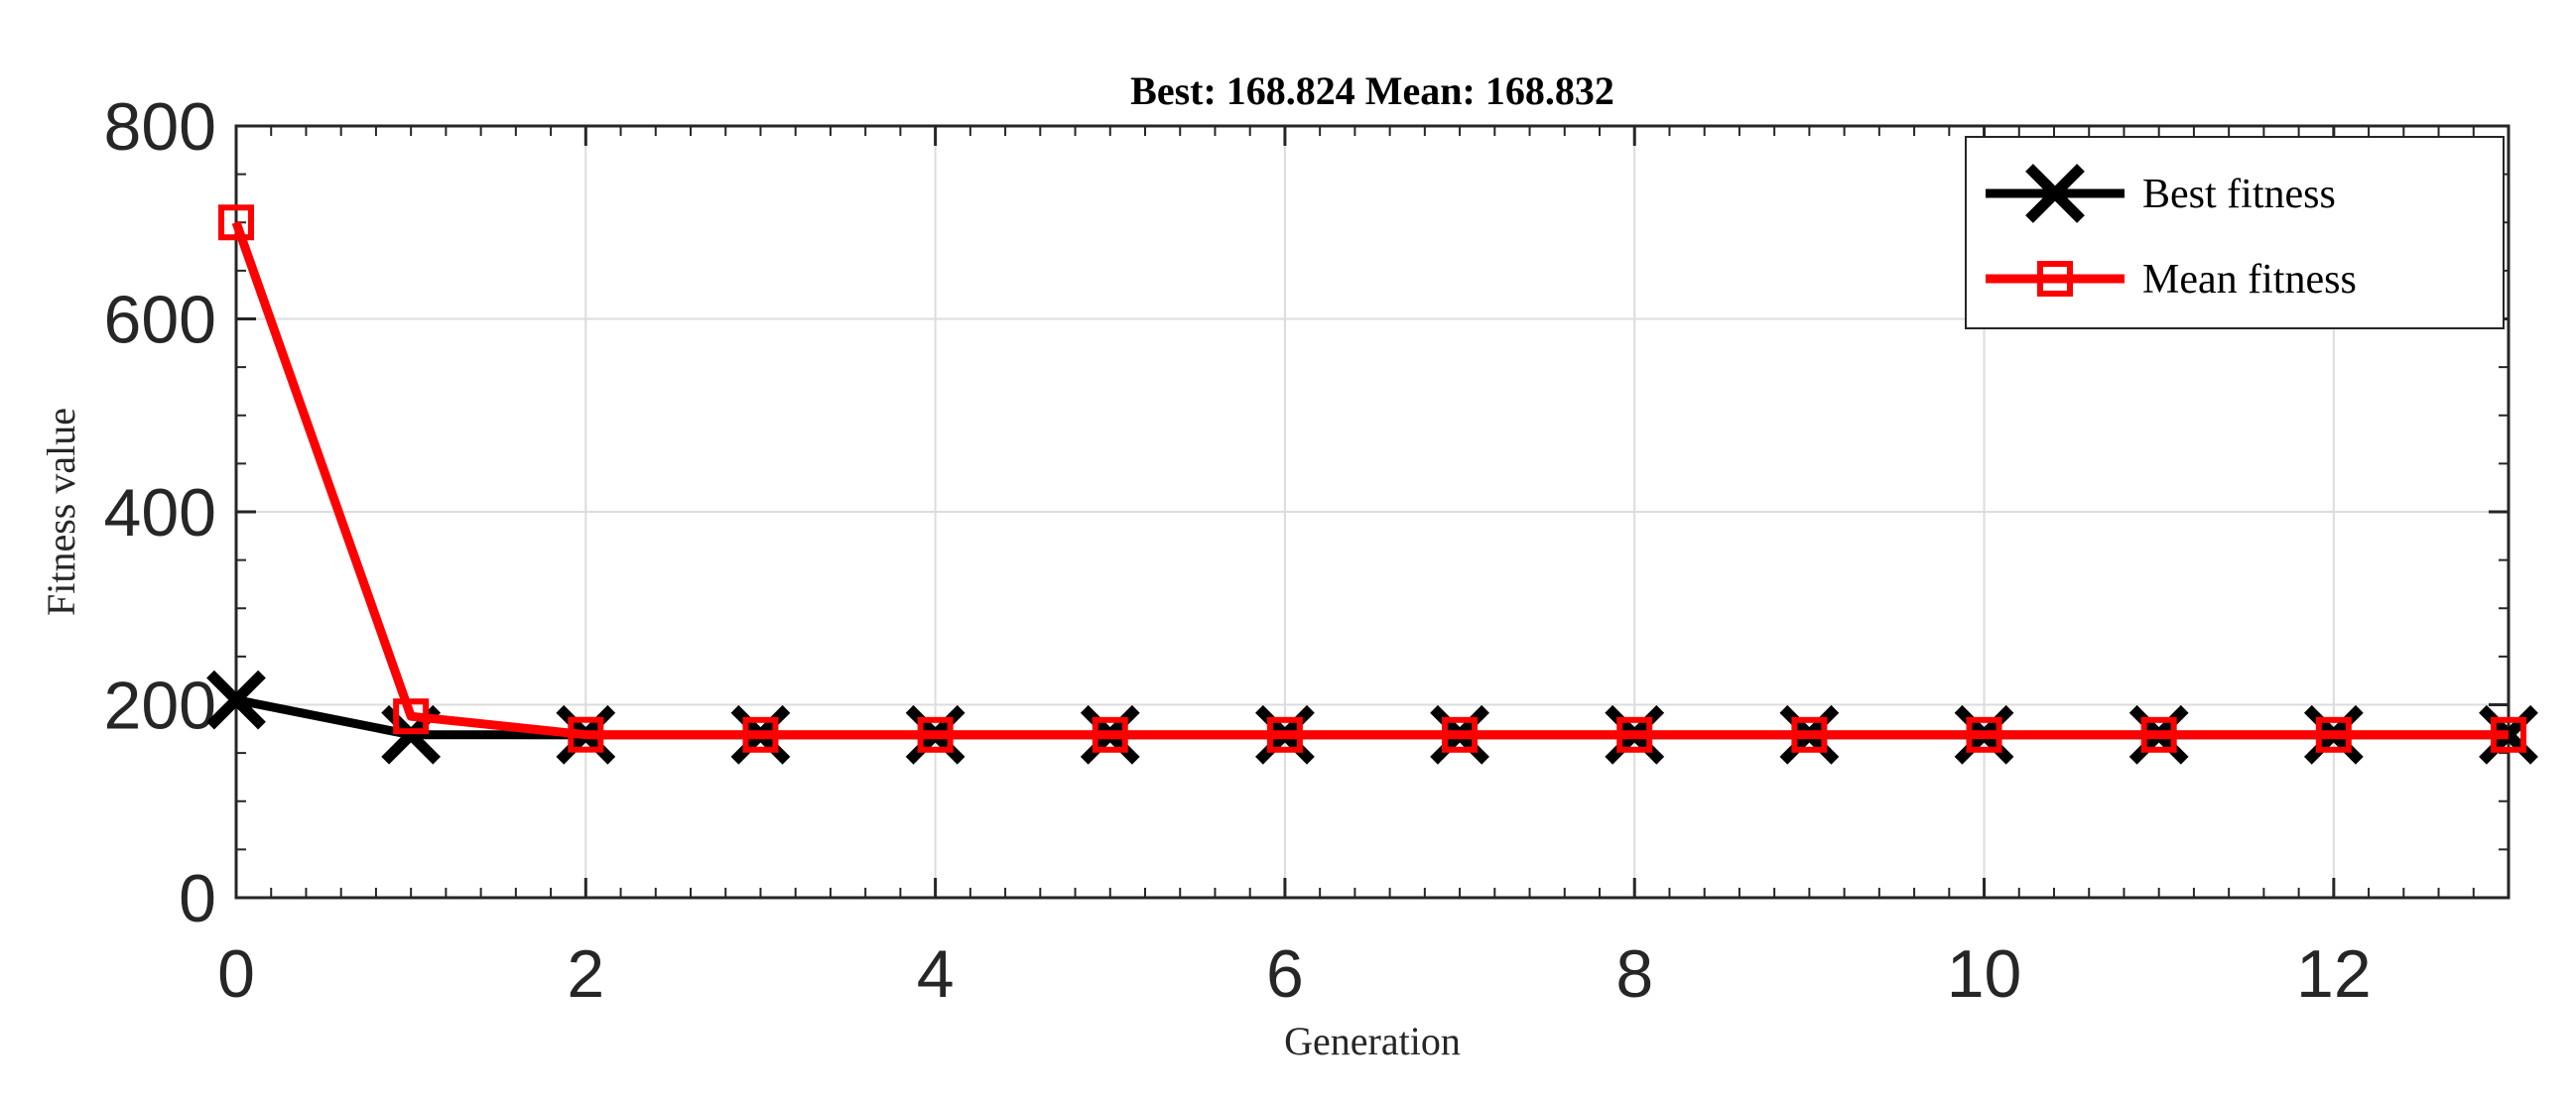  I want to click on legend-entry-best-fitness: Best fitness, so click(2161, 193).